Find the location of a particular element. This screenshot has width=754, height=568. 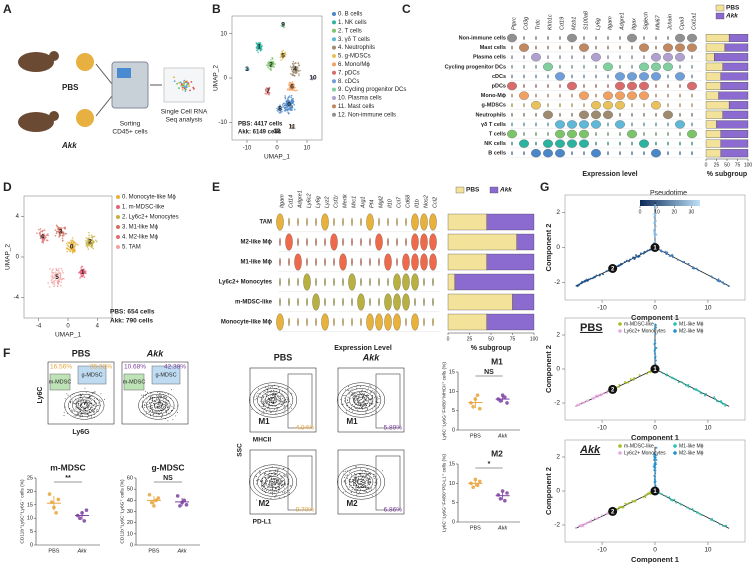

node is located at coordinates (655, 369).